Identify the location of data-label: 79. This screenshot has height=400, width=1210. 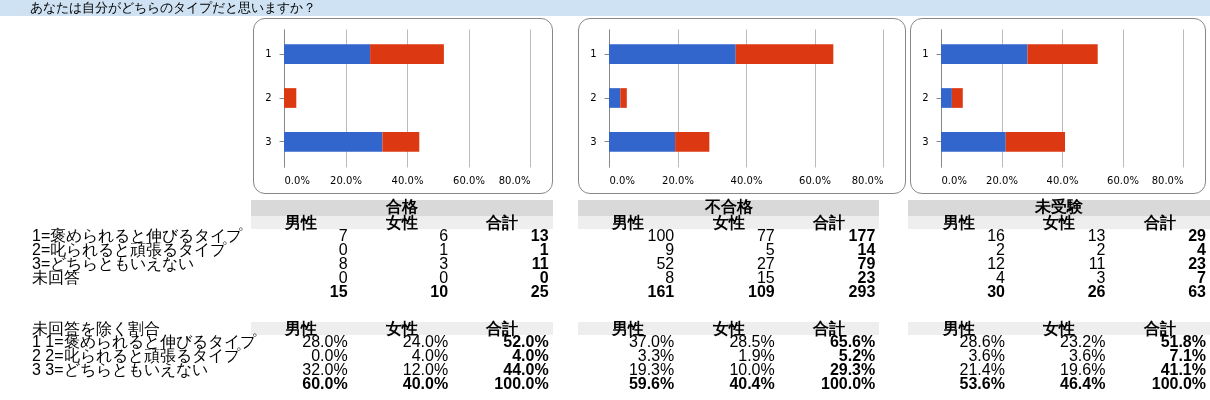
(866, 263).